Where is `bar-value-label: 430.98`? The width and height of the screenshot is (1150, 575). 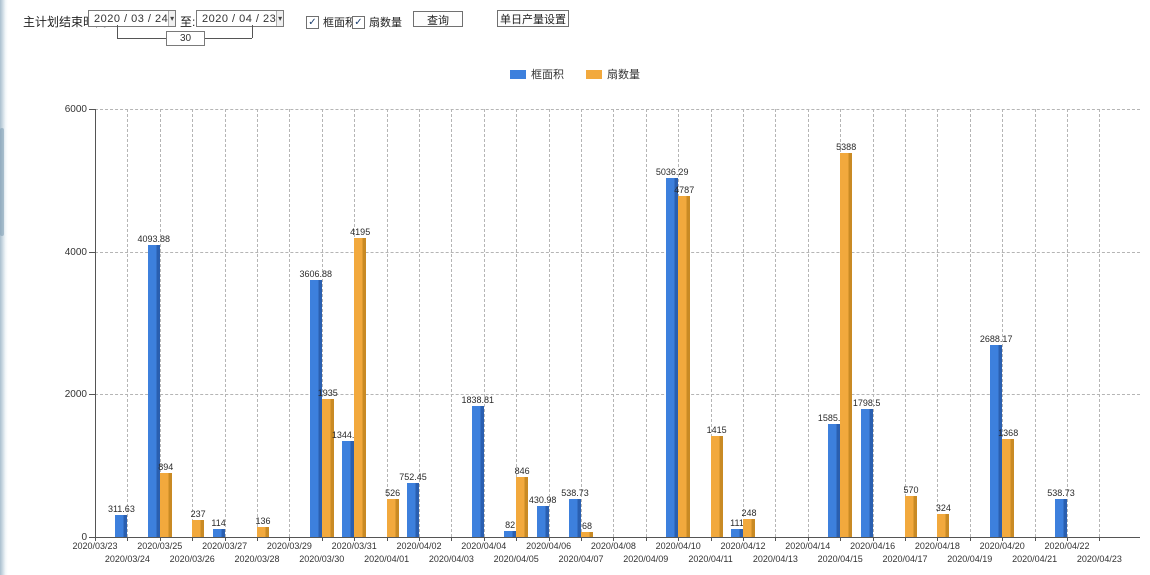 bar-value-label: 430.98 is located at coordinates (542, 500).